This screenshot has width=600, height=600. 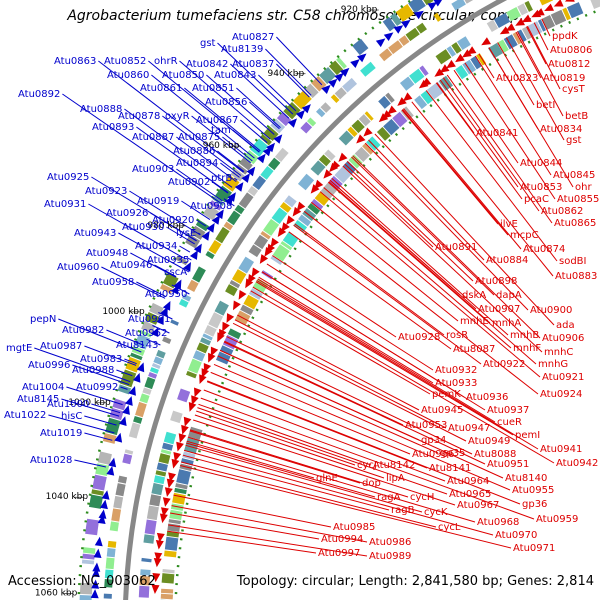 I want to click on right-gene-label-atu0933: Atu0933, so click(x=456, y=383).